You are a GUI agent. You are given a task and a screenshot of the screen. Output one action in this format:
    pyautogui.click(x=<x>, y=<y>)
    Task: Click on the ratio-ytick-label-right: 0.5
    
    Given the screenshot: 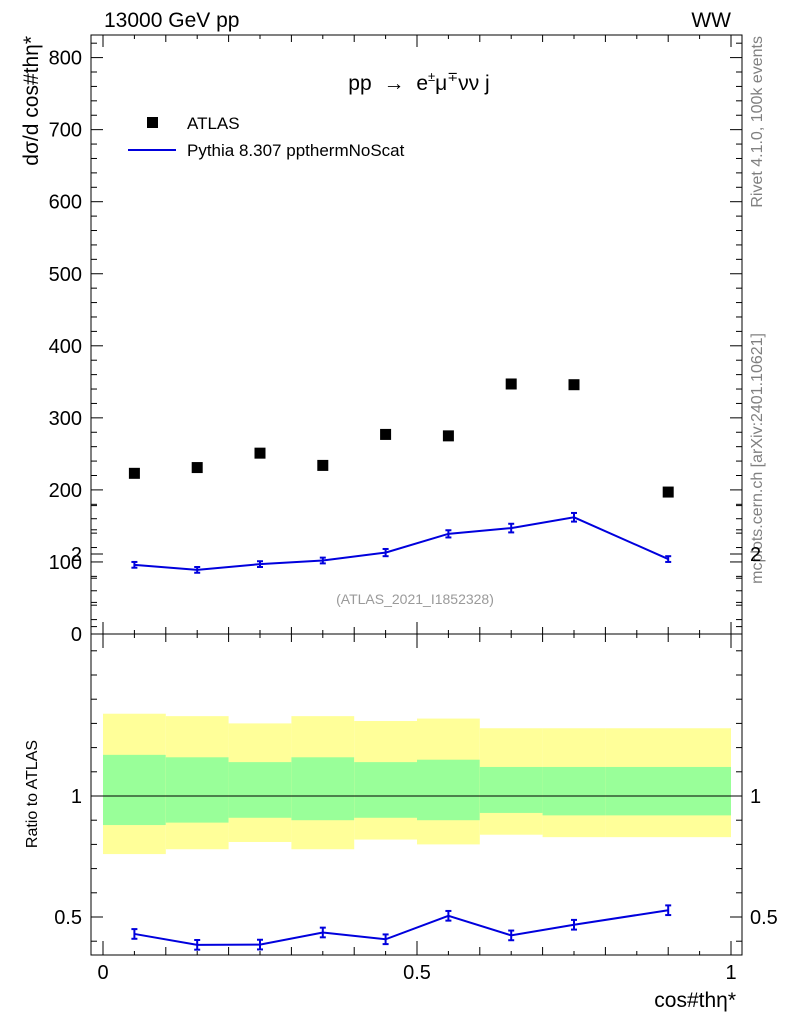 What is the action you would take?
    pyautogui.click(x=764, y=918)
    